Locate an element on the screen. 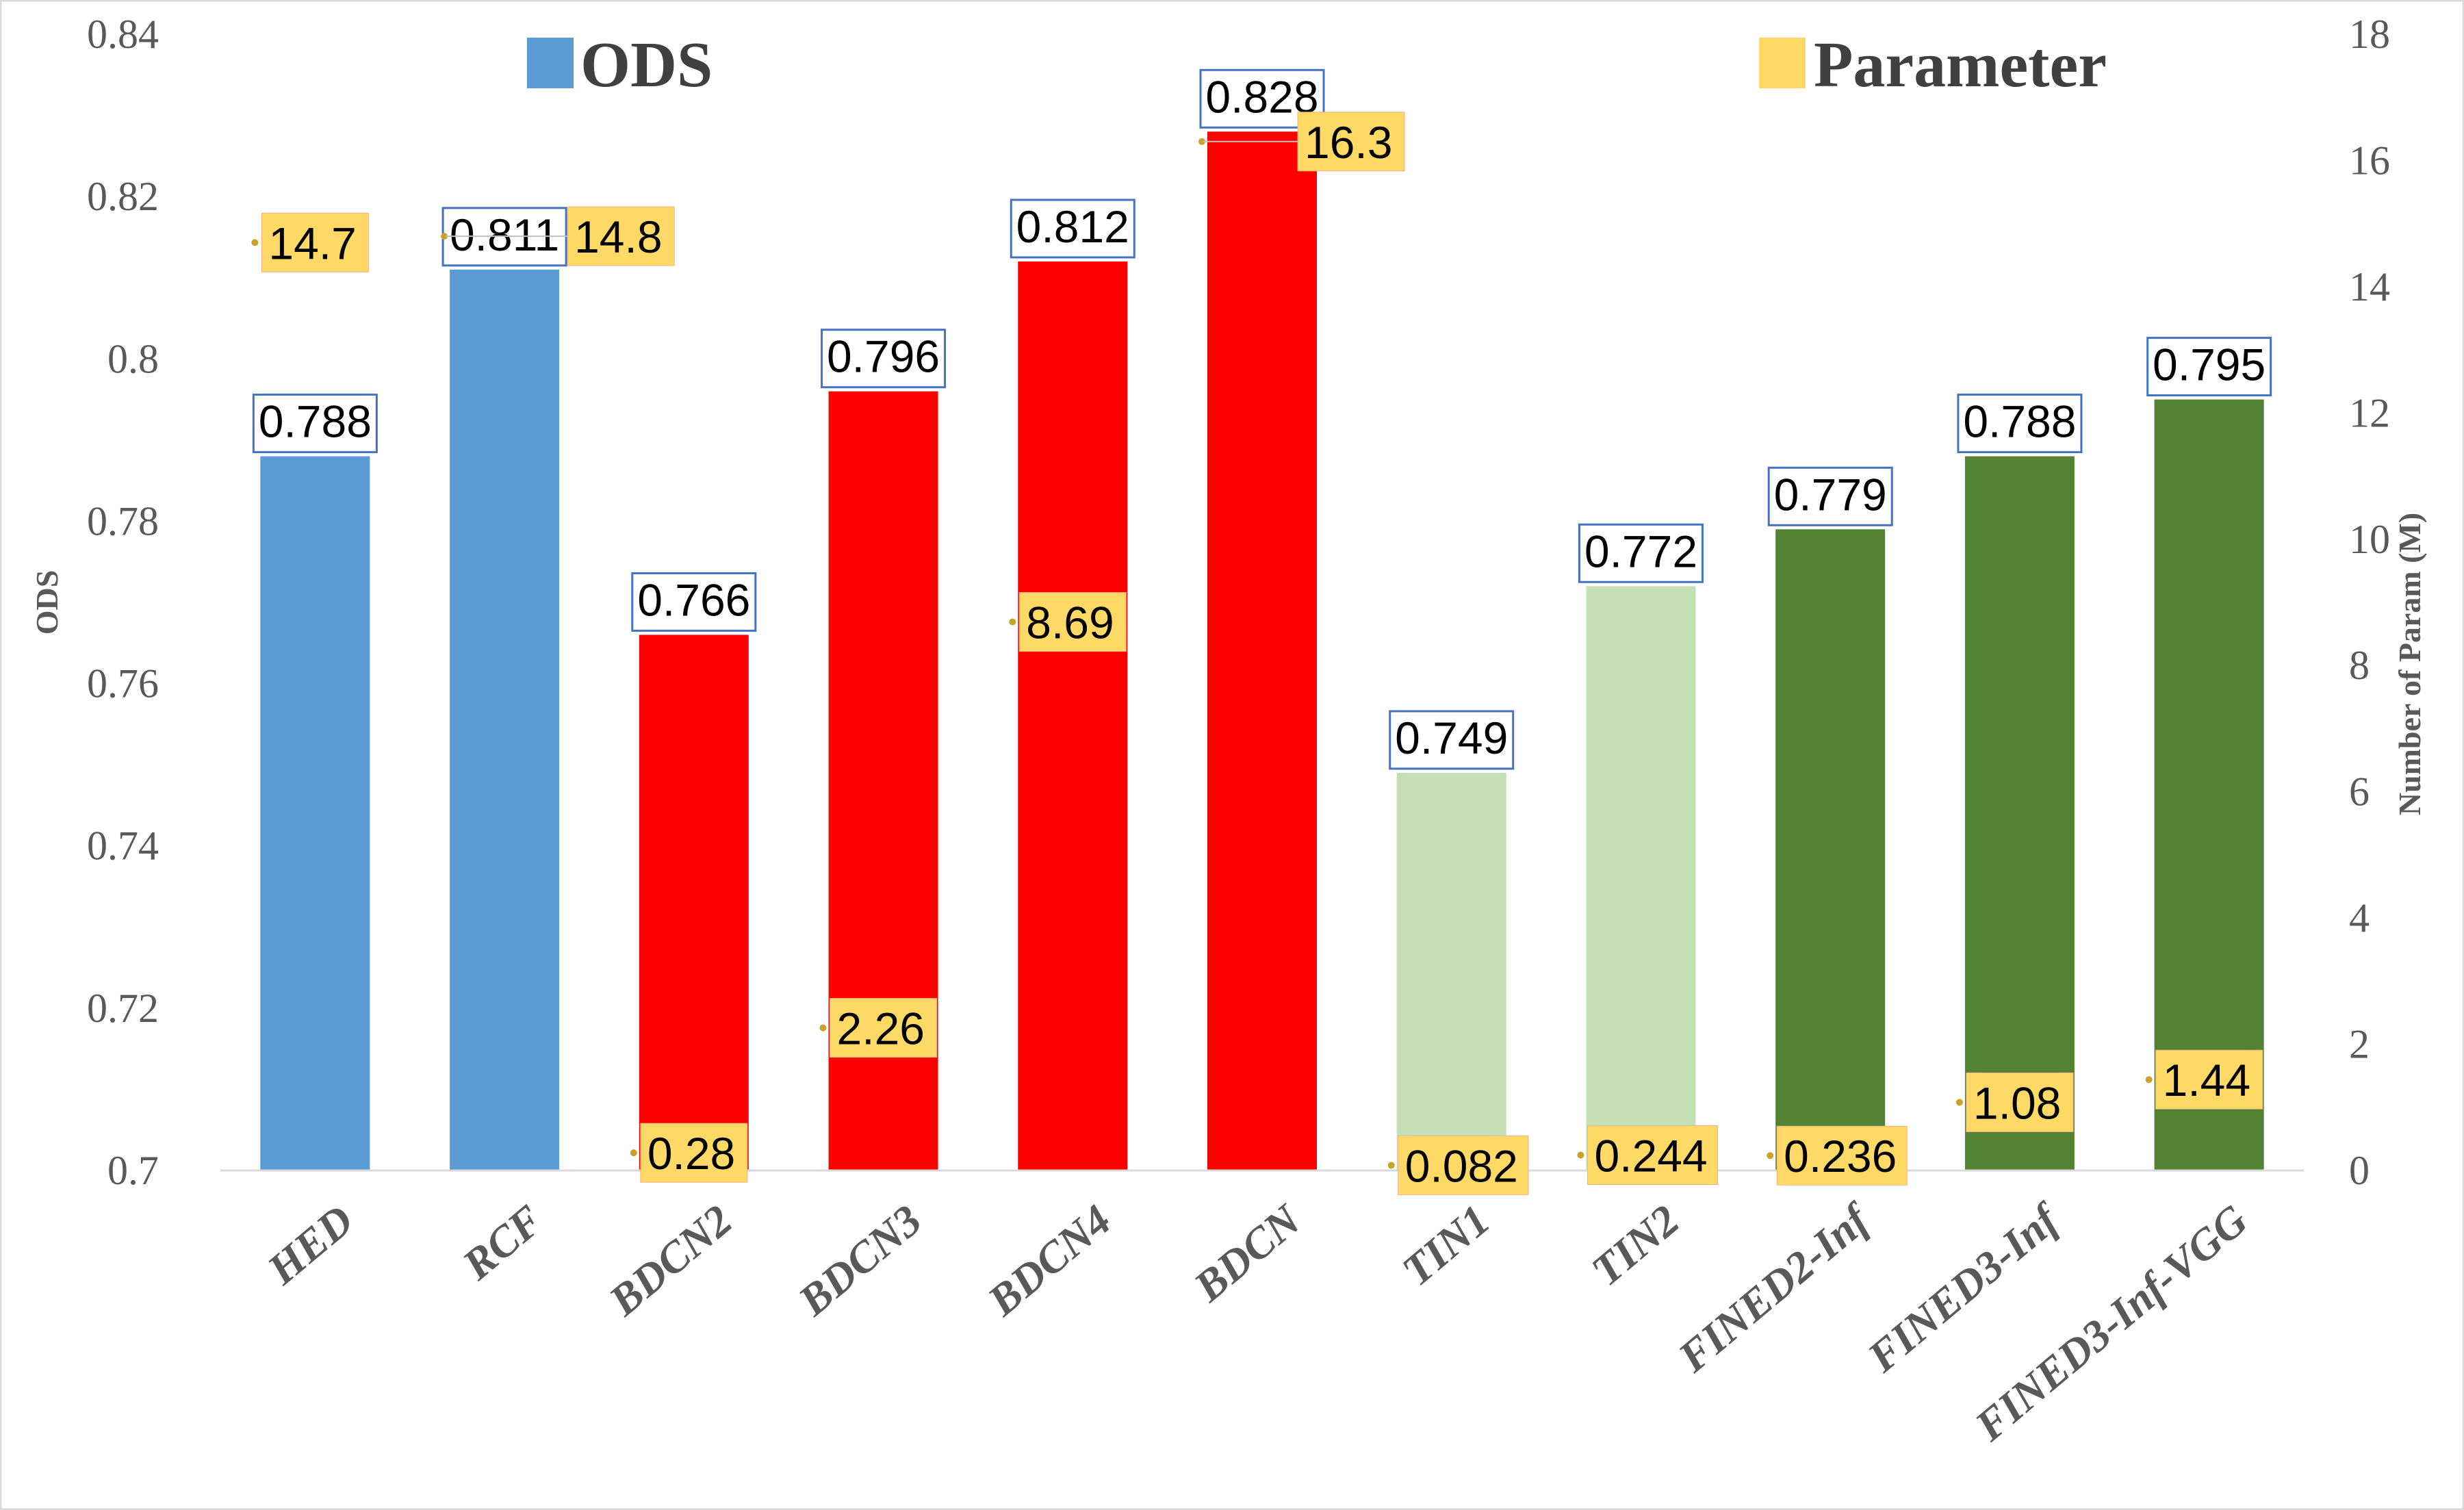 The image size is (2464, 1510). legend-label-ods: ODS is located at coordinates (646, 65).